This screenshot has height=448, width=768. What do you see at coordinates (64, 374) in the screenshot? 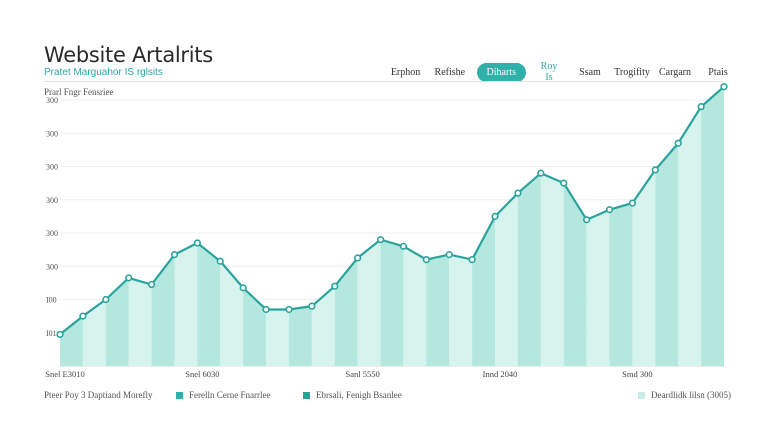
I see `x-tick-label: Snel E3010` at bounding box center [64, 374].